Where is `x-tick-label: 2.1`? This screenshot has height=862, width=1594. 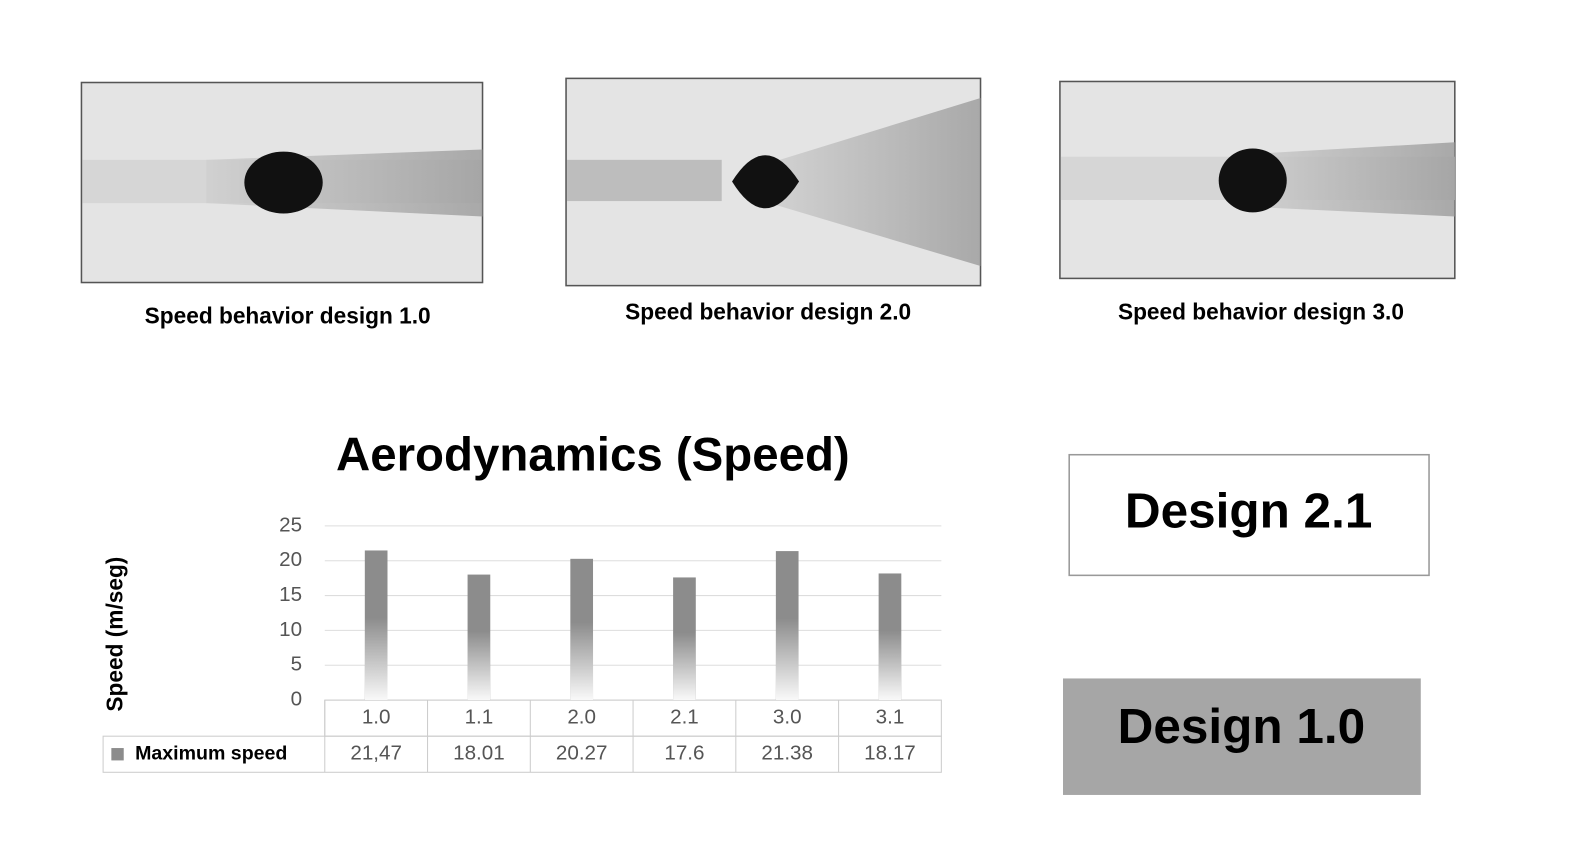
x-tick-label: 2.1 is located at coordinates (684, 717).